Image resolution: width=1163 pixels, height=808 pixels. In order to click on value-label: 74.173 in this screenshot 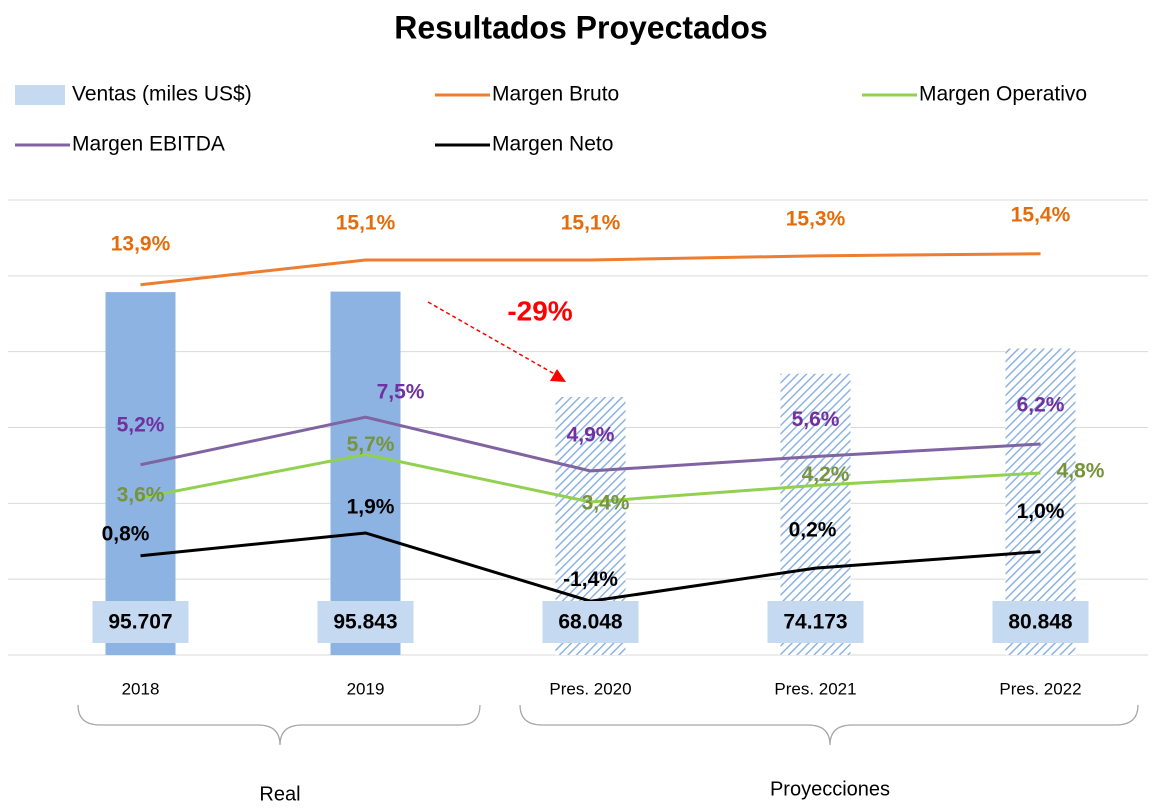, I will do `click(815, 622)`.